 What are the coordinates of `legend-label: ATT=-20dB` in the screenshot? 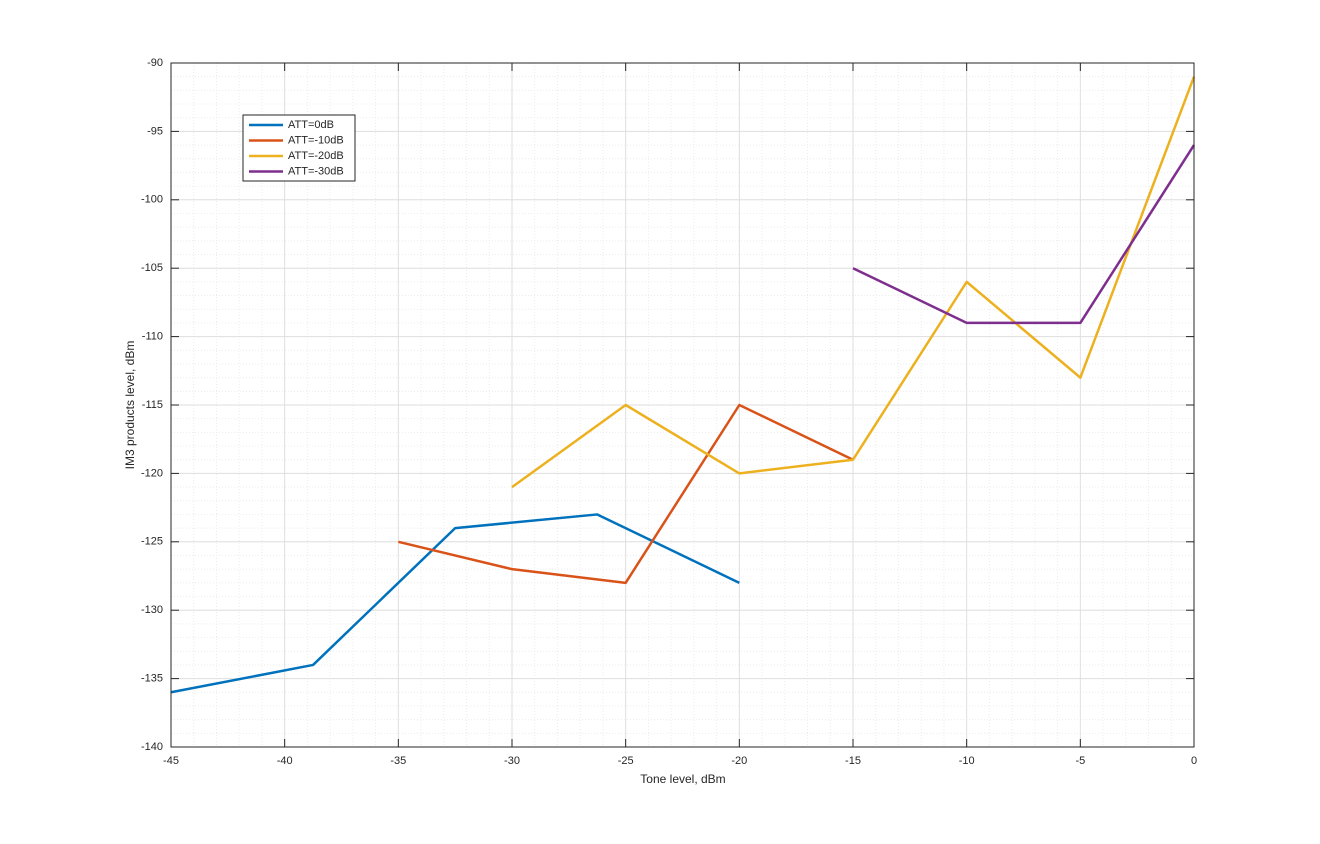 It's located at (316, 156).